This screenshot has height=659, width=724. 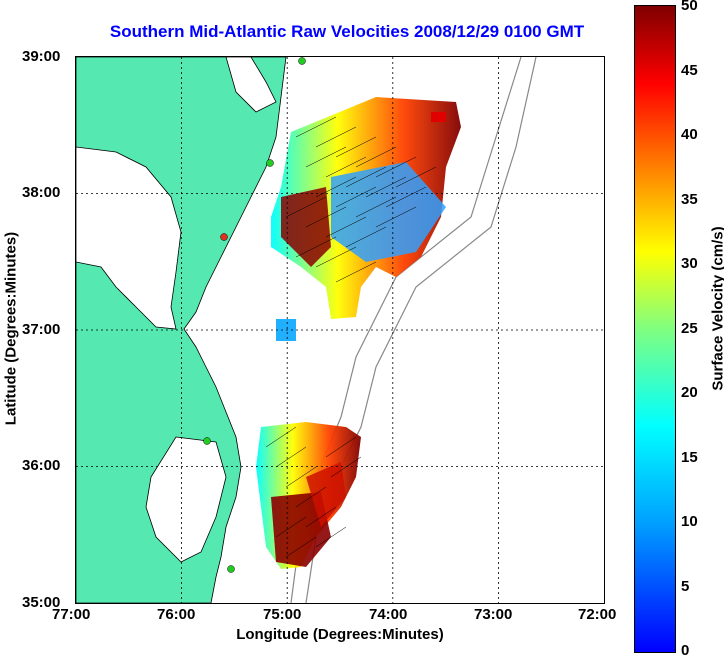 What do you see at coordinates (388, 614) in the screenshot?
I see `x-tick-label: 74:00` at bounding box center [388, 614].